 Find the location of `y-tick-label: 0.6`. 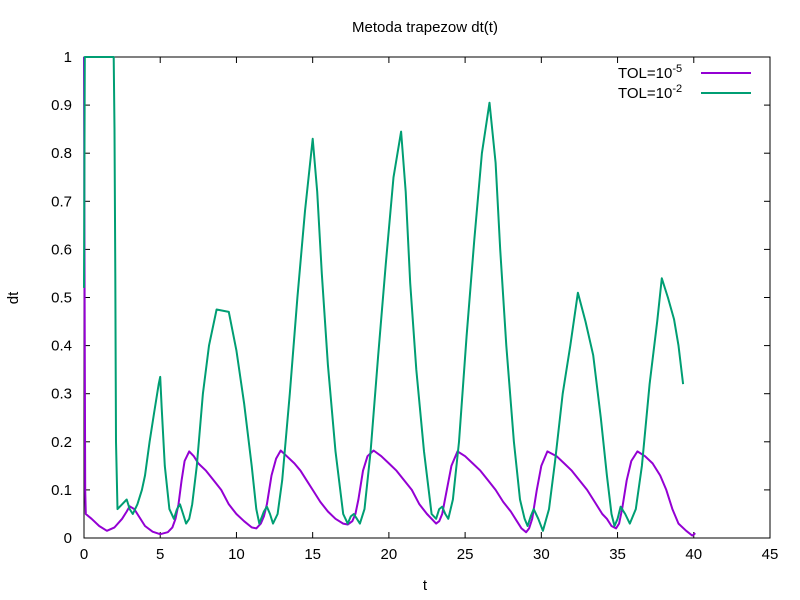

y-tick-label: 0.6 is located at coordinates (61, 249).